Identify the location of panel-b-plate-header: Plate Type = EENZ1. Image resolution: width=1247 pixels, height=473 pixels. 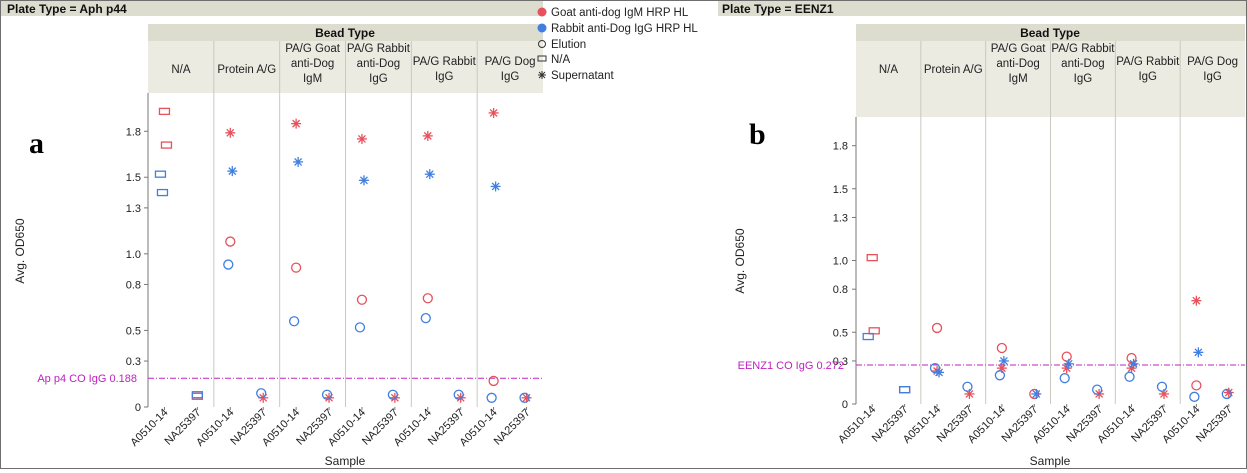
(778, 9).